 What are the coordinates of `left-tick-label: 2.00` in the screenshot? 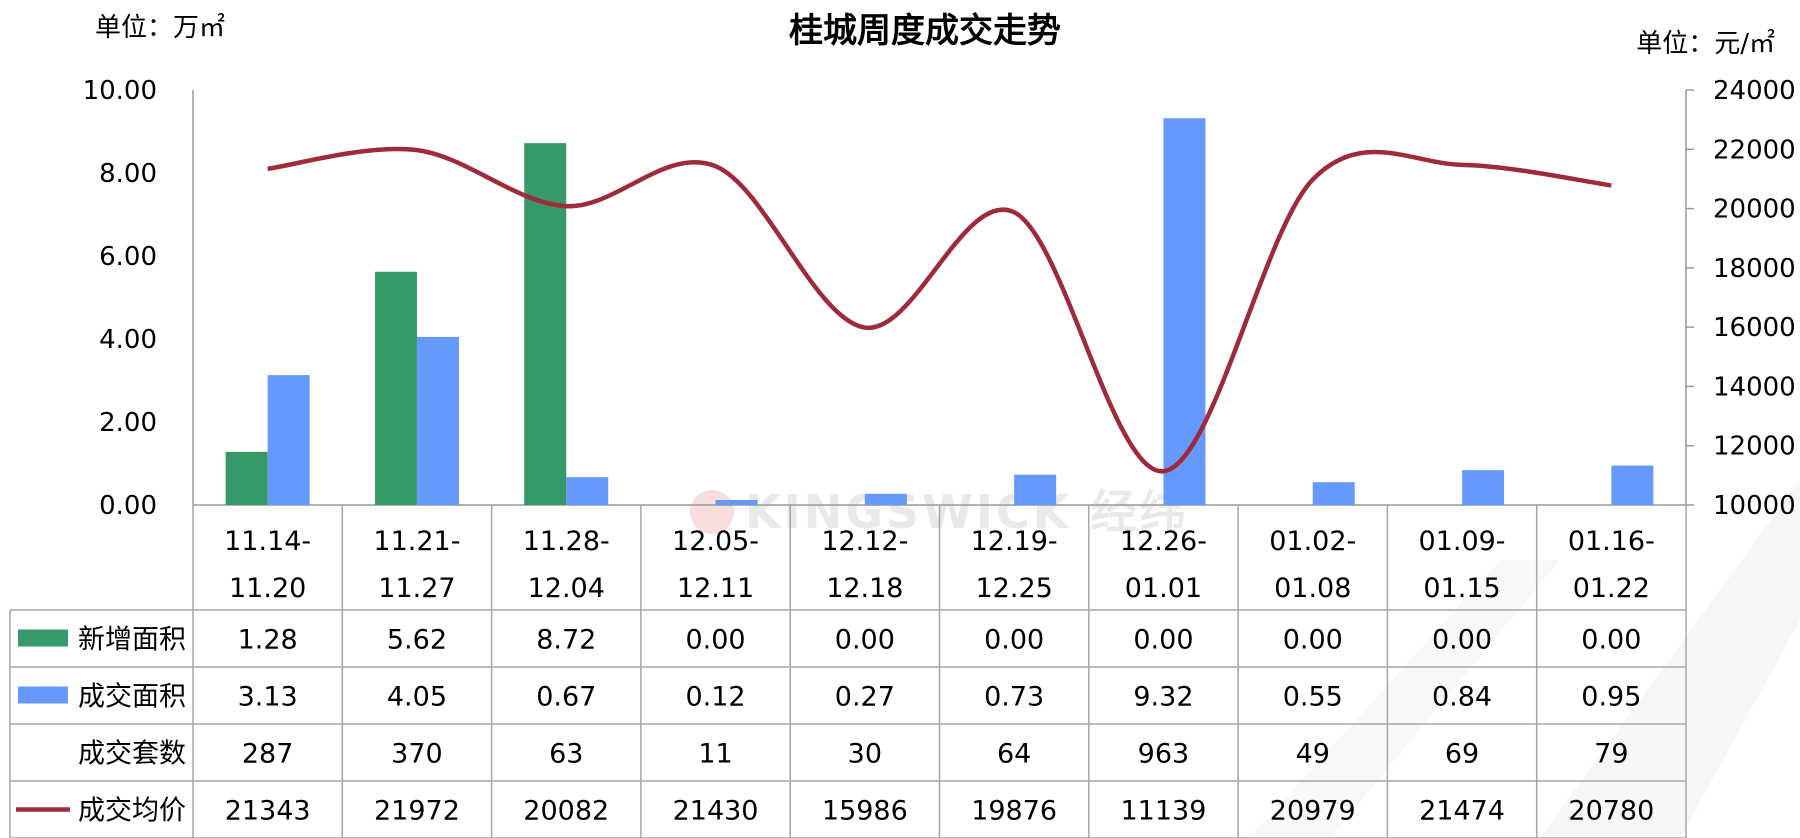 It's located at (128, 423).